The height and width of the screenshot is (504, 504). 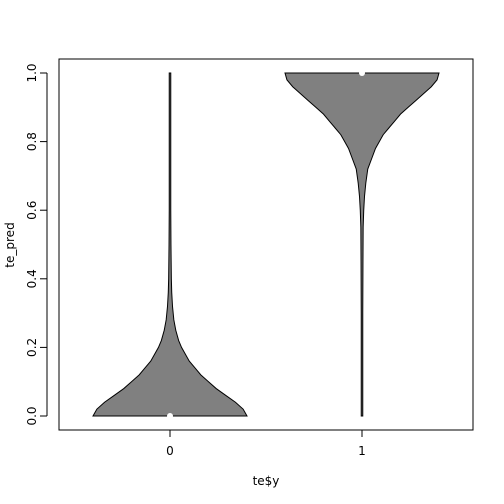 I want to click on y-tick-label: 1.0, so click(x=32, y=72).